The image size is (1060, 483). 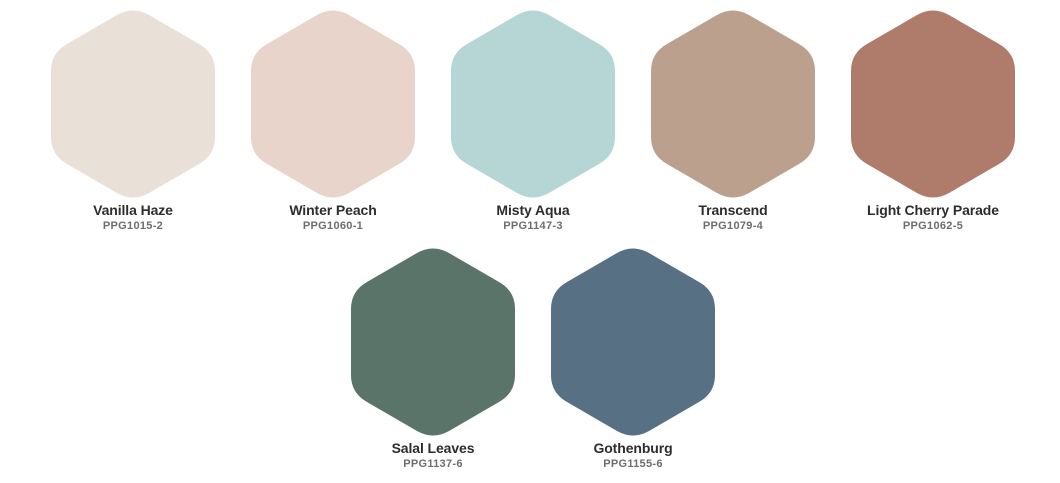 What do you see at coordinates (733, 226) in the screenshot?
I see `swatch-code: PPG1079-4` at bounding box center [733, 226].